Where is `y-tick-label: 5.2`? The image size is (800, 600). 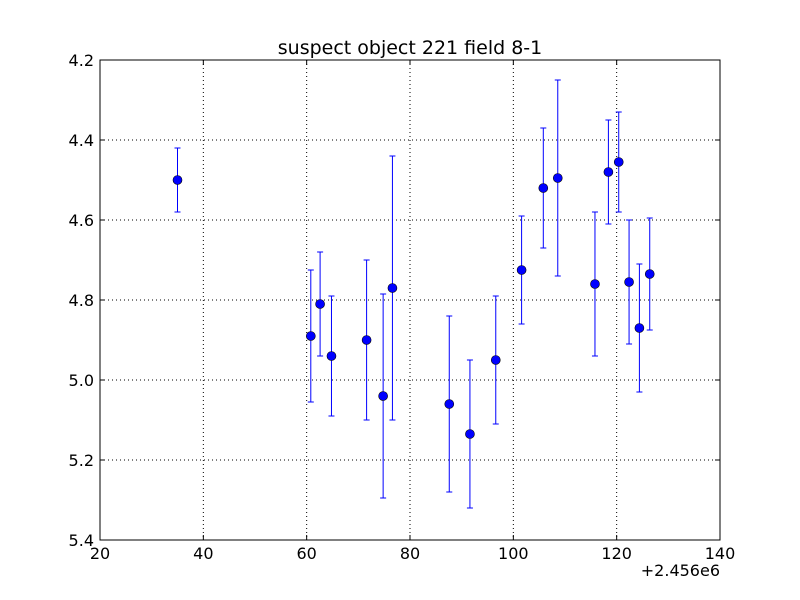 y-tick-label: 5.2 is located at coordinates (81, 460).